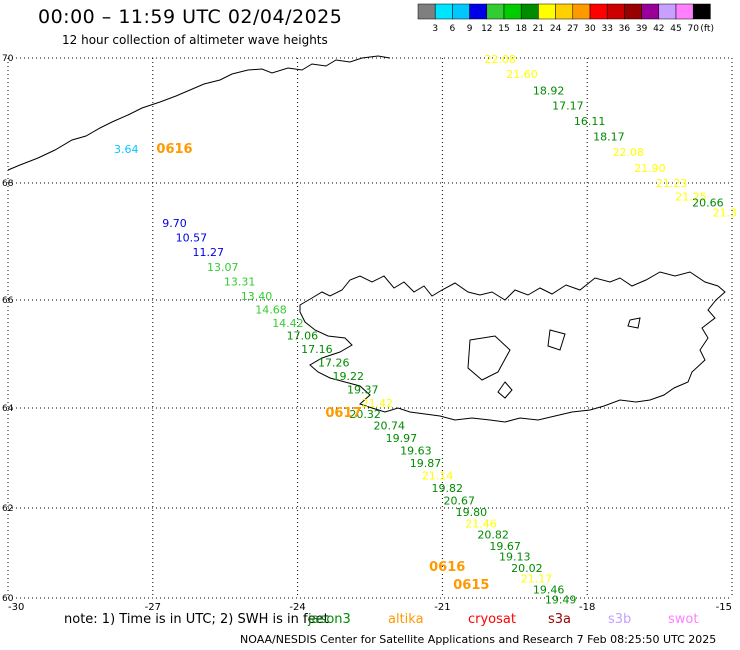 Image resolution: width=740 pixels, height=650 pixels. I want to click on wave-height-label: 21.17, so click(537, 579).